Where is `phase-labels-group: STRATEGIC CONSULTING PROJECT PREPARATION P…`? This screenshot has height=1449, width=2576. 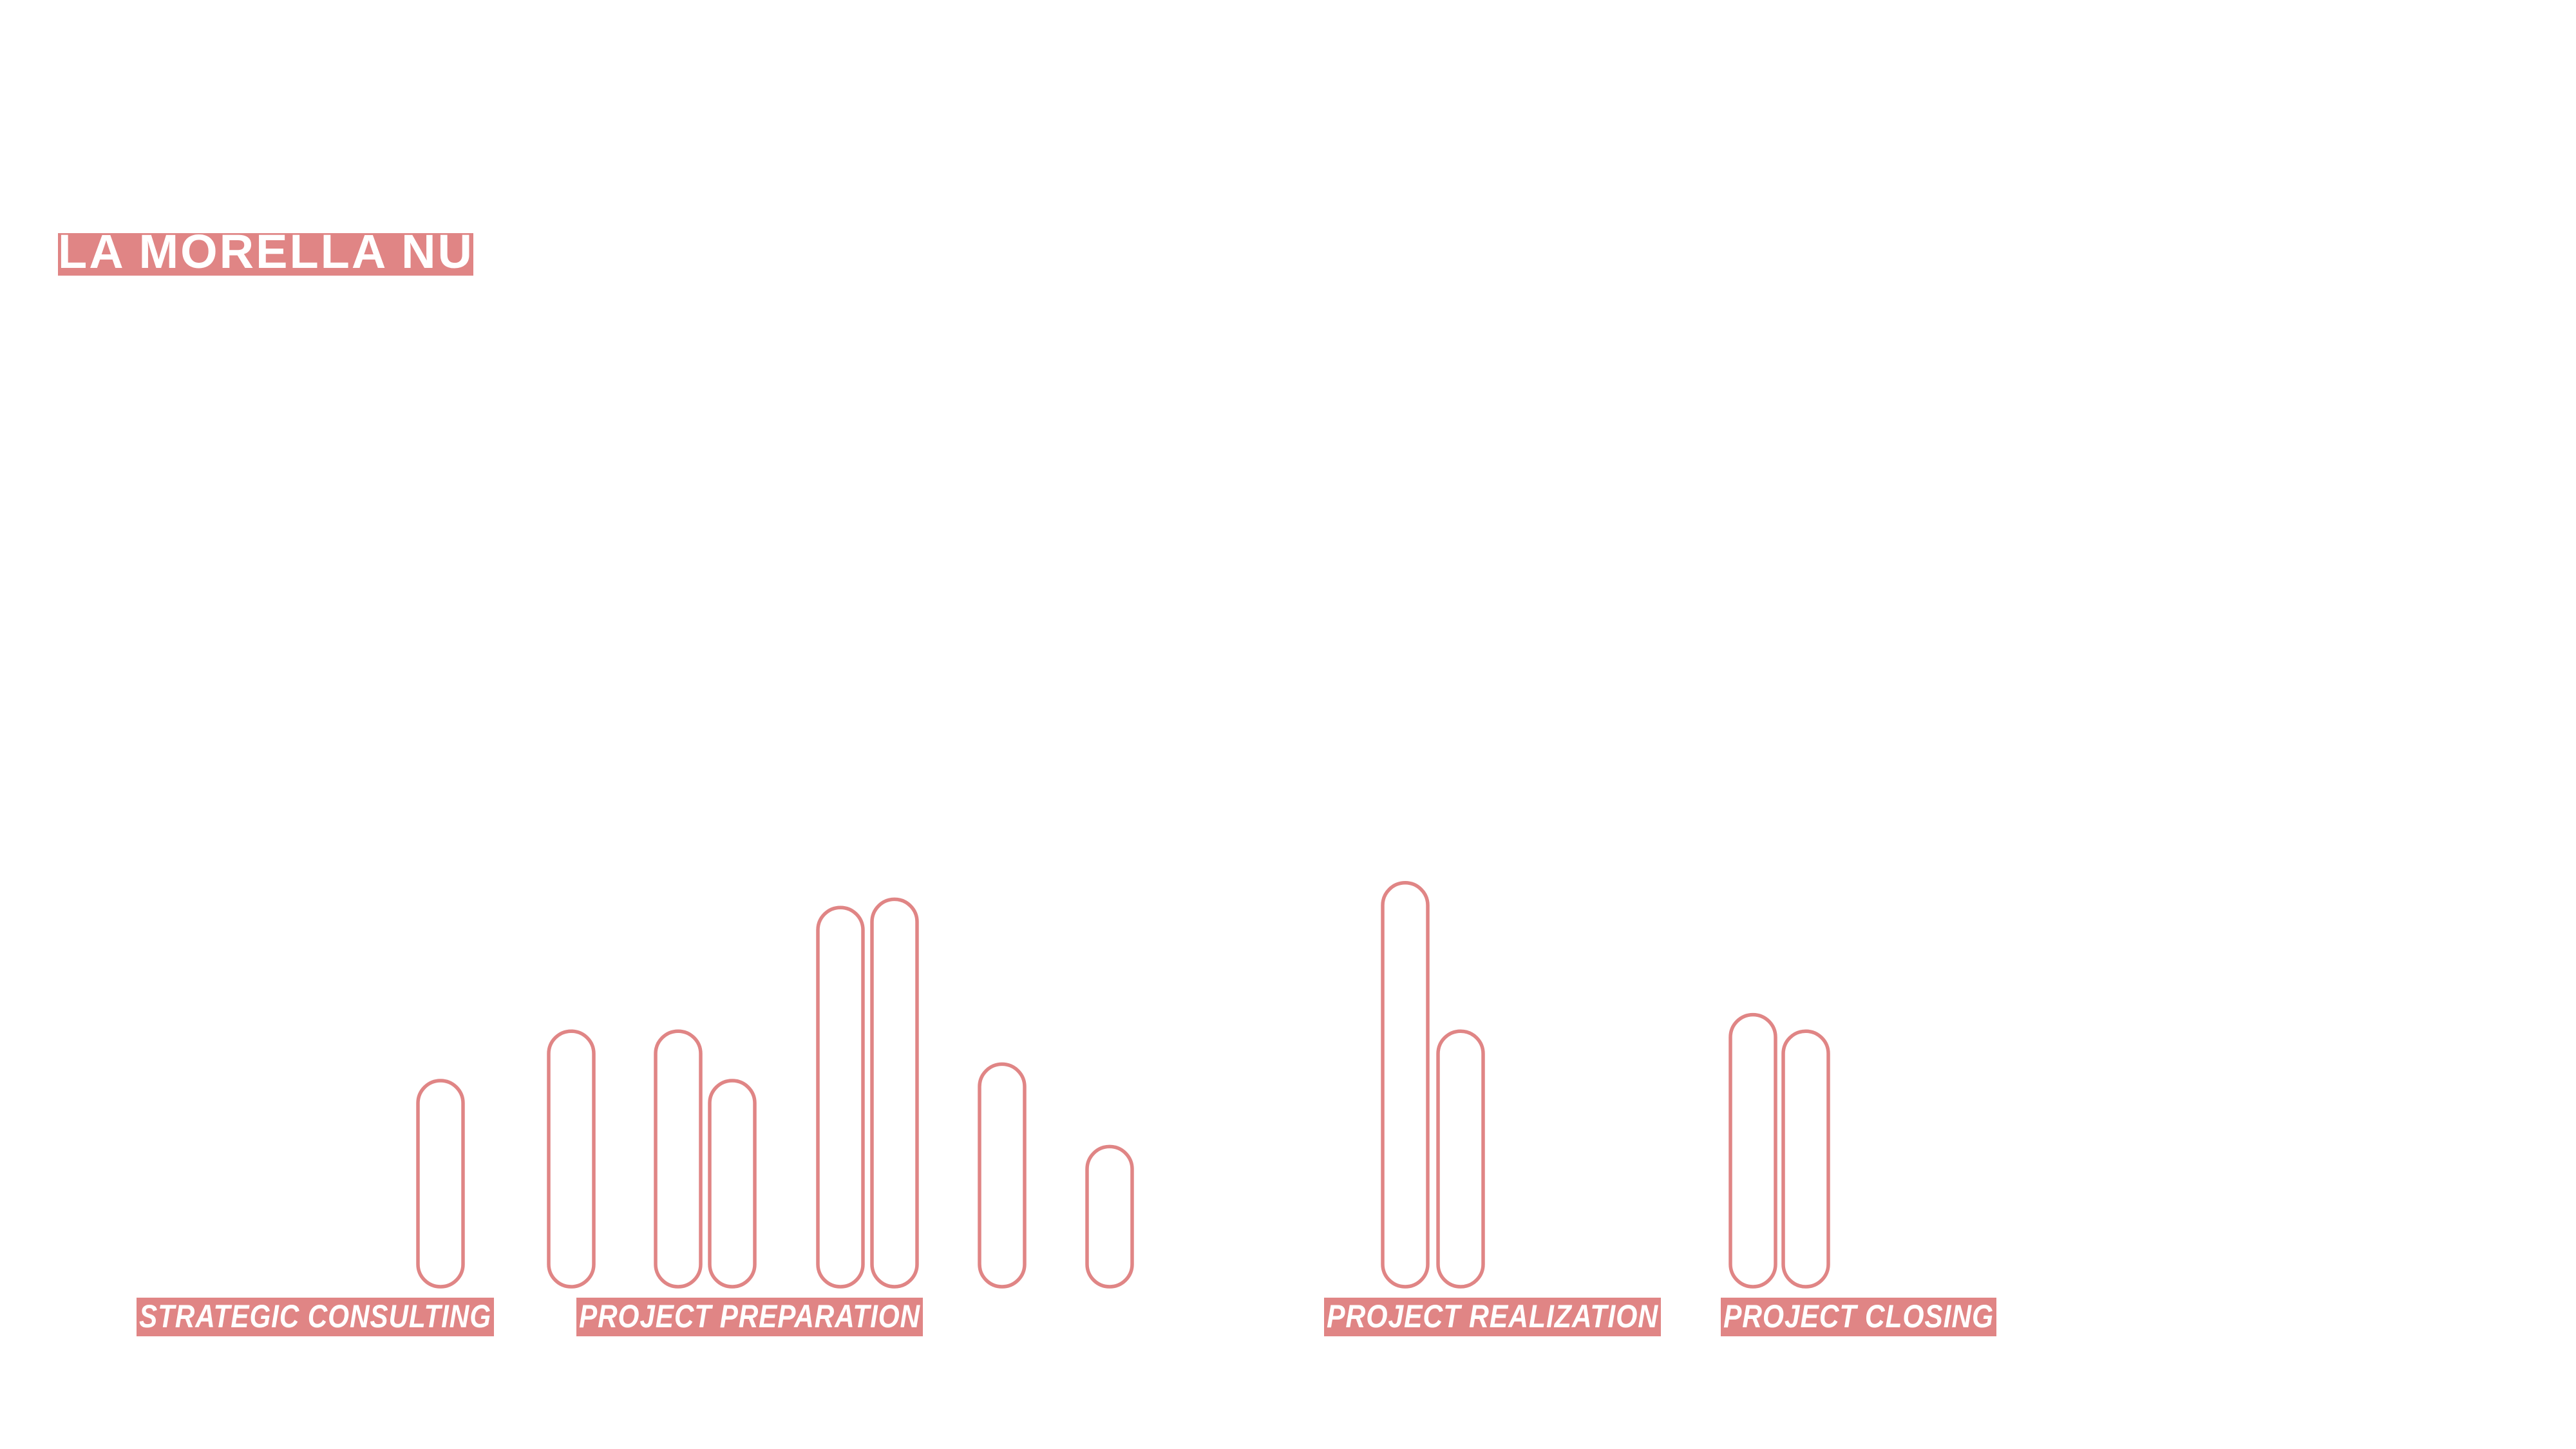 phase-labels-group: STRATEGIC CONSULTING PROJECT PREPARATION P… is located at coordinates (1066, 1317).